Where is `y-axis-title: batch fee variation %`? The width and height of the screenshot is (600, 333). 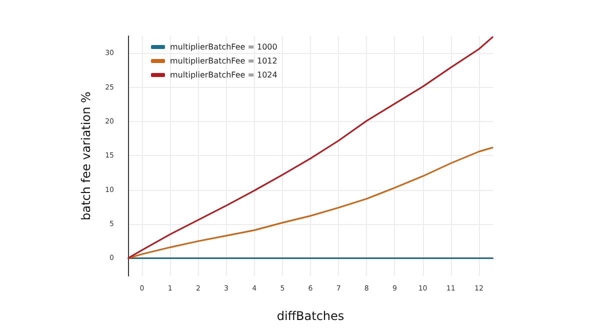 y-axis-title: batch fee variation % is located at coordinates (86, 156).